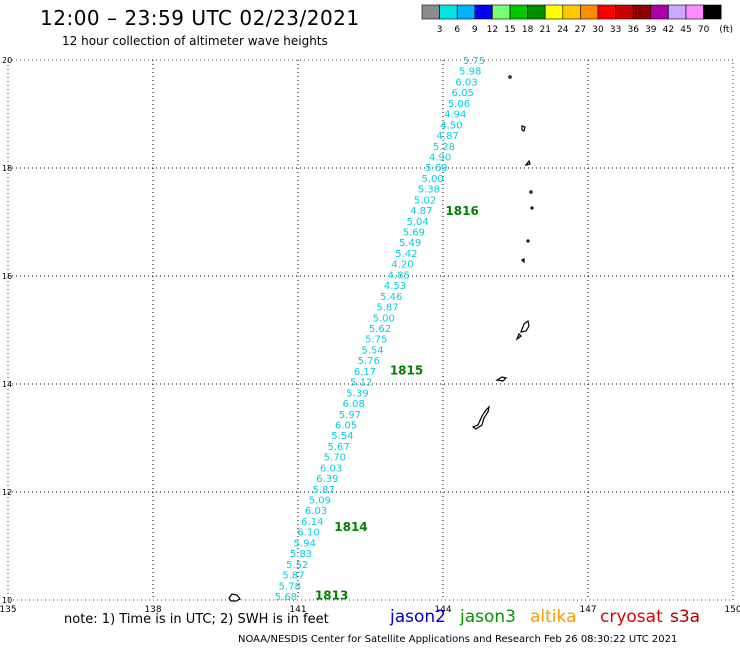 This screenshot has width=740, height=650. Describe the element at coordinates (492, 30) in the screenshot. I see `colorbar-label: 12` at that location.